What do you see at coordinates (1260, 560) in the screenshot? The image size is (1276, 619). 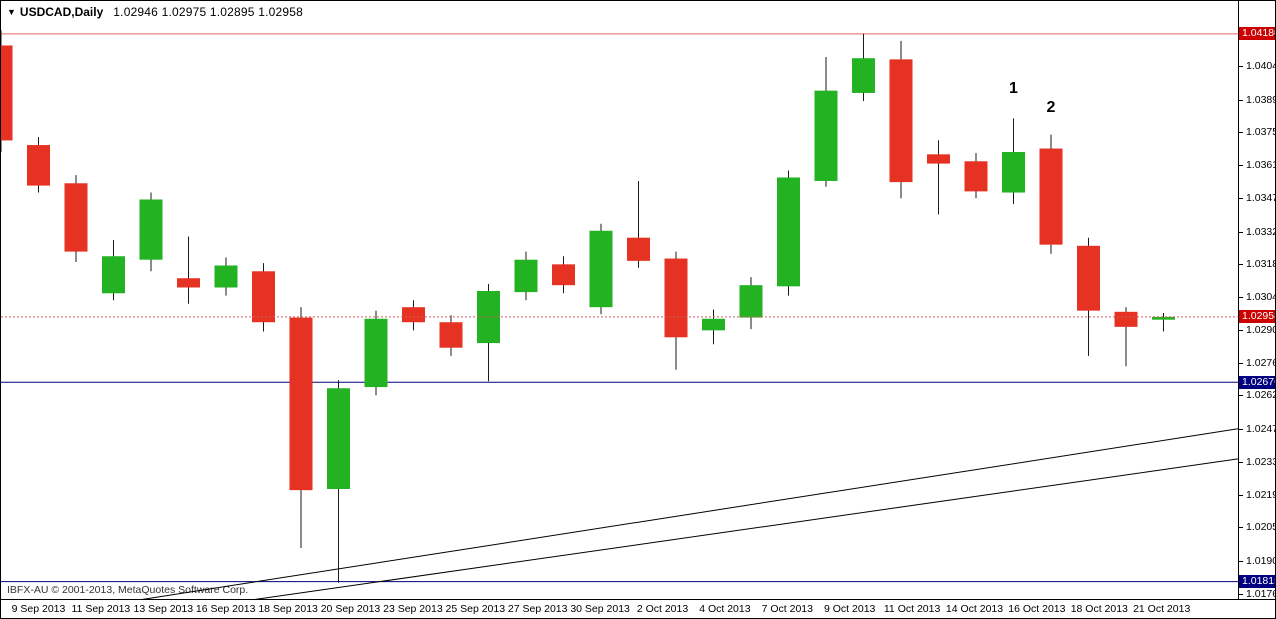 I see `price-tick-label: 1.01905` at bounding box center [1260, 560].